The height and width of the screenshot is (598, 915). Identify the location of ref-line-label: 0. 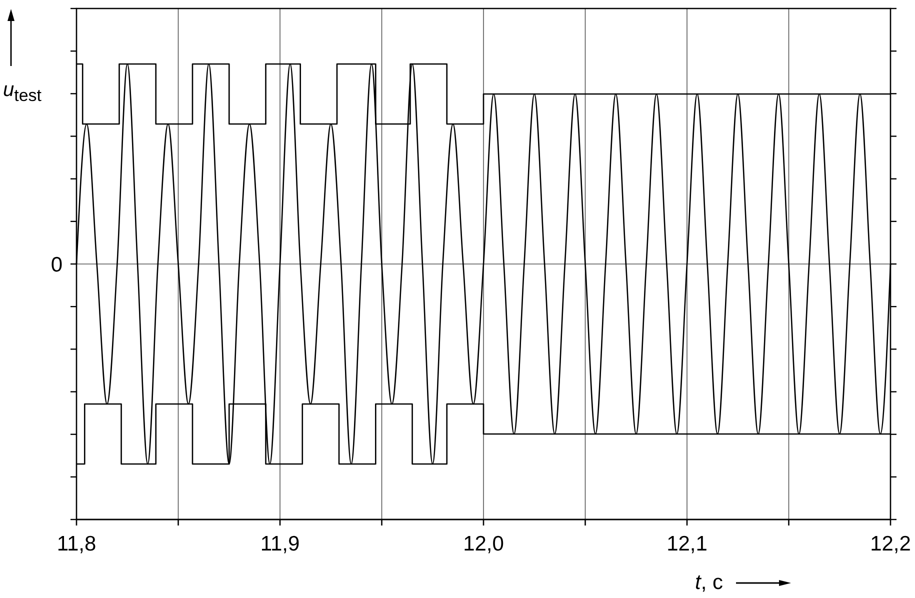
(56, 264).